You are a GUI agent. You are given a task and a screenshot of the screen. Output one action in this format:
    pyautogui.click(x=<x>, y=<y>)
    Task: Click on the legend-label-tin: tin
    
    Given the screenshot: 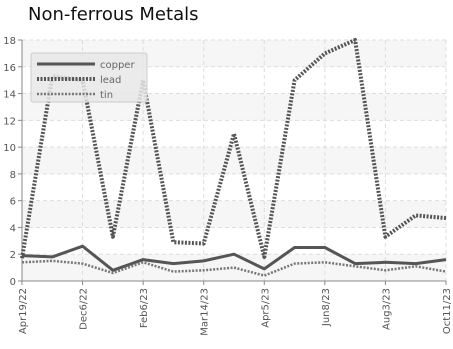 What is the action you would take?
    pyautogui.click(x=106, y=95)
    